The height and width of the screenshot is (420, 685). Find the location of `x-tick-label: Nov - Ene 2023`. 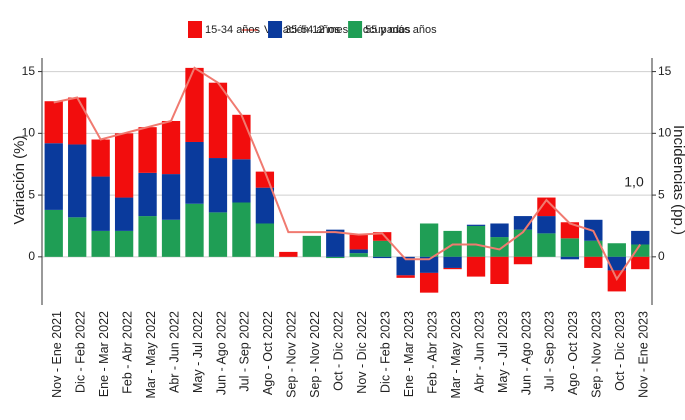

x-tick-label: Nov - Ene 2023 is located at coordinates (644, 354).